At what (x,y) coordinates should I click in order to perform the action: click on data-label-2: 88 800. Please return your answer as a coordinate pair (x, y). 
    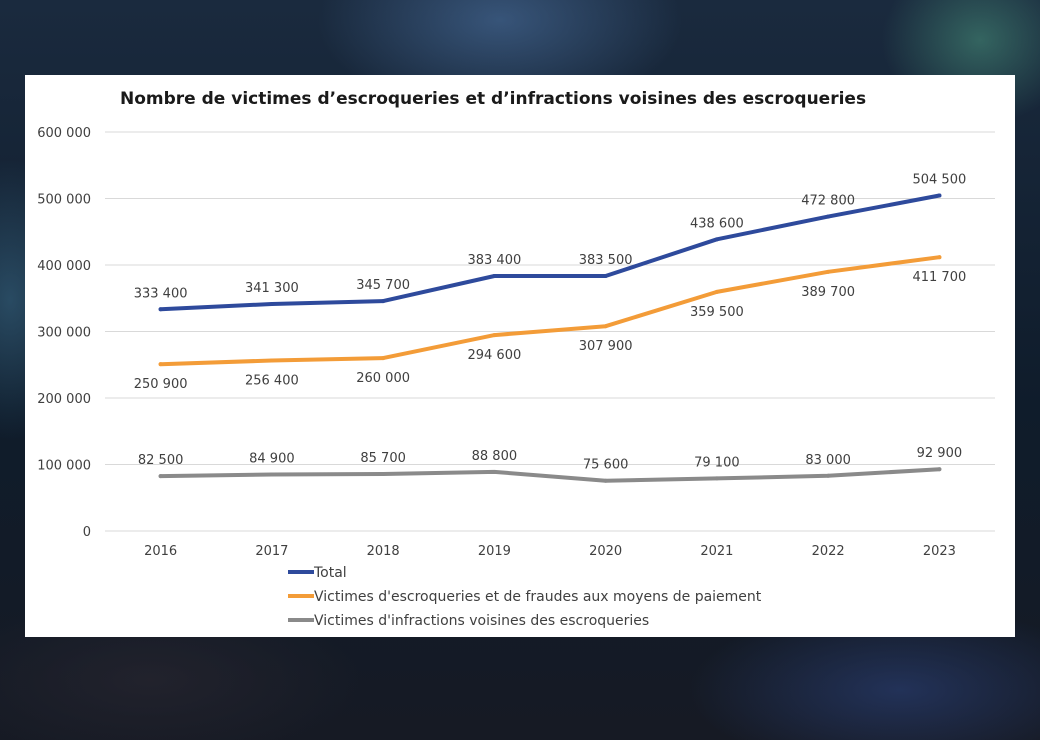
    Looking at the image, I should click on (495, 456).